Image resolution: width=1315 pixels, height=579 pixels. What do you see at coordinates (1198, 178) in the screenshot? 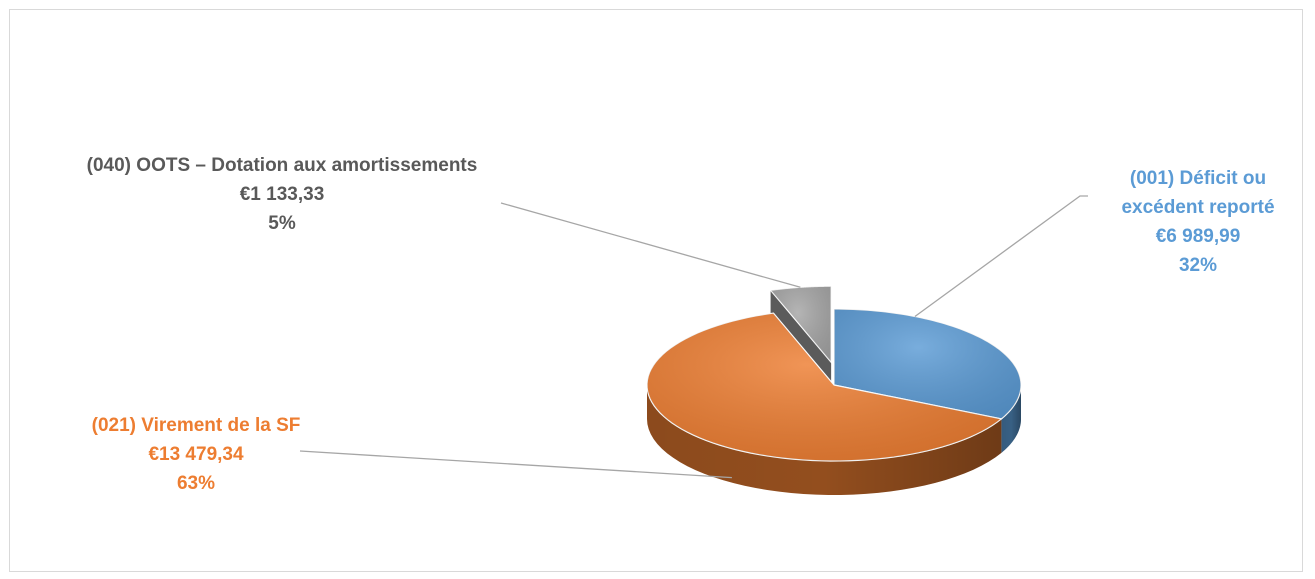
I see `data-label-001-line-1: (001) Déficit ou` at bounding box center [1198, 178].